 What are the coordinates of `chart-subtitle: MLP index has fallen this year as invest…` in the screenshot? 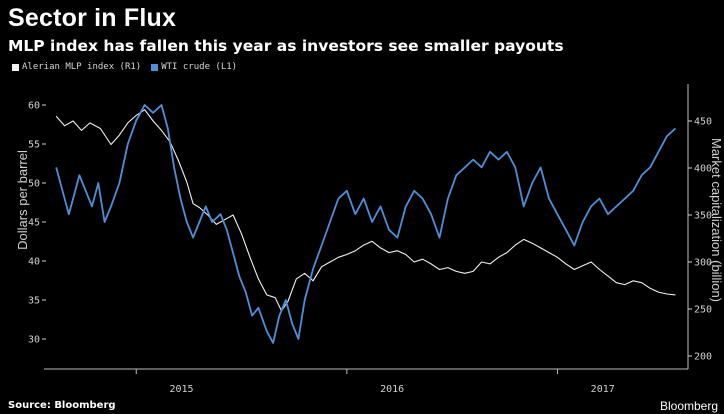 It's located at (286, 46).